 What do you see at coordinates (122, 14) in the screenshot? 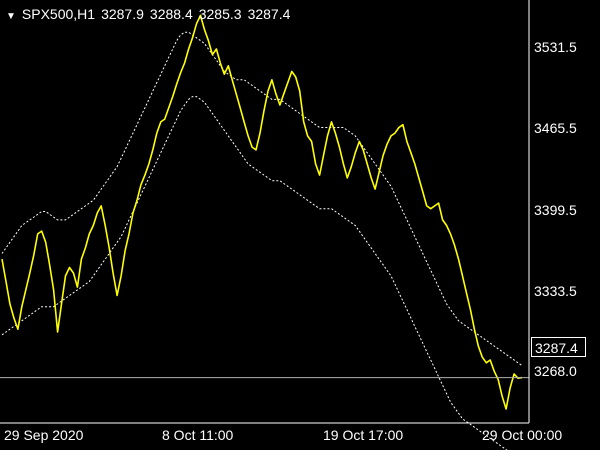
I see `open-value: 3287.9` at bounding box center [122, 14].